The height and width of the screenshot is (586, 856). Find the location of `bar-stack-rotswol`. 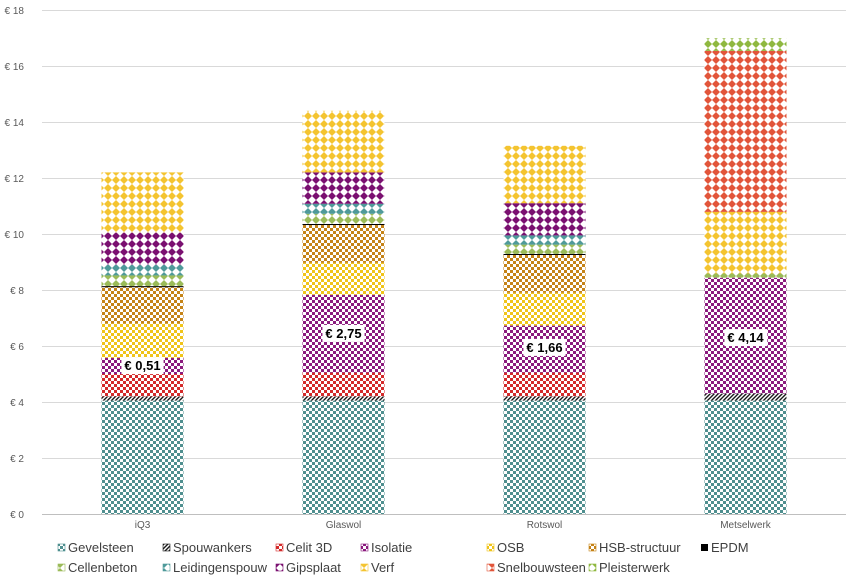

bar-stack-rotswol is located at coordinates (544, 329).